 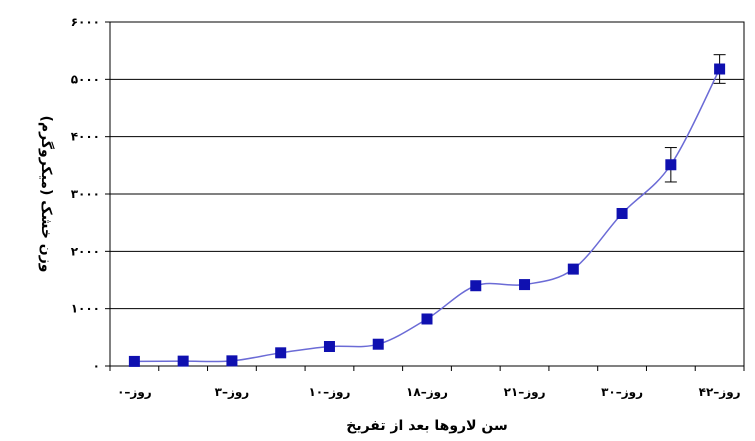 I want to click on y-tick-label: ۶۰۰۰, so click(x=85, y=22).